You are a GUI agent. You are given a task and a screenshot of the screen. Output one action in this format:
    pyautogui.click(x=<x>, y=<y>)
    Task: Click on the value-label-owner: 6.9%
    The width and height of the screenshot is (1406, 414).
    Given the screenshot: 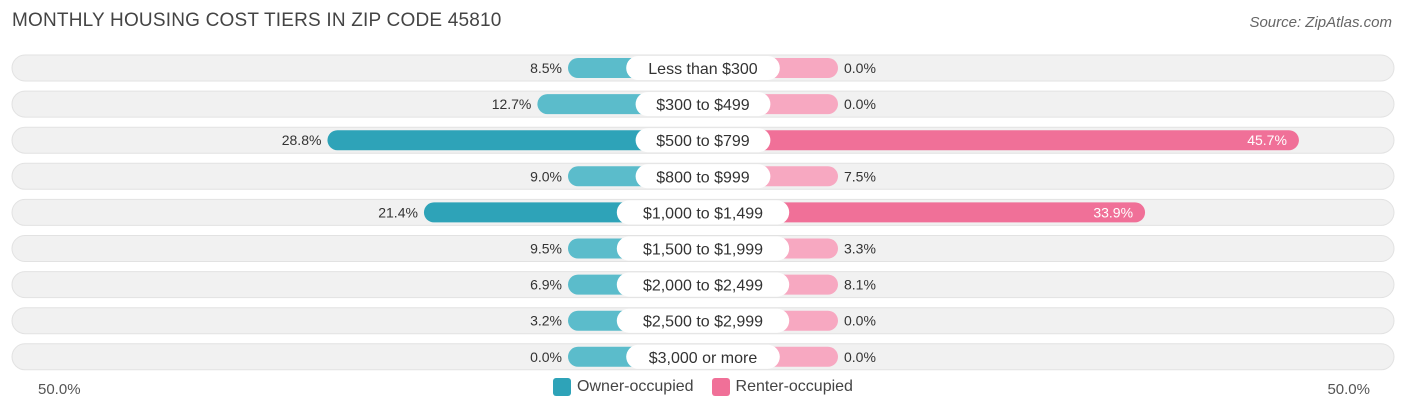 What is the action you would take?
    pyautogui.click(x=546, y=285)
    